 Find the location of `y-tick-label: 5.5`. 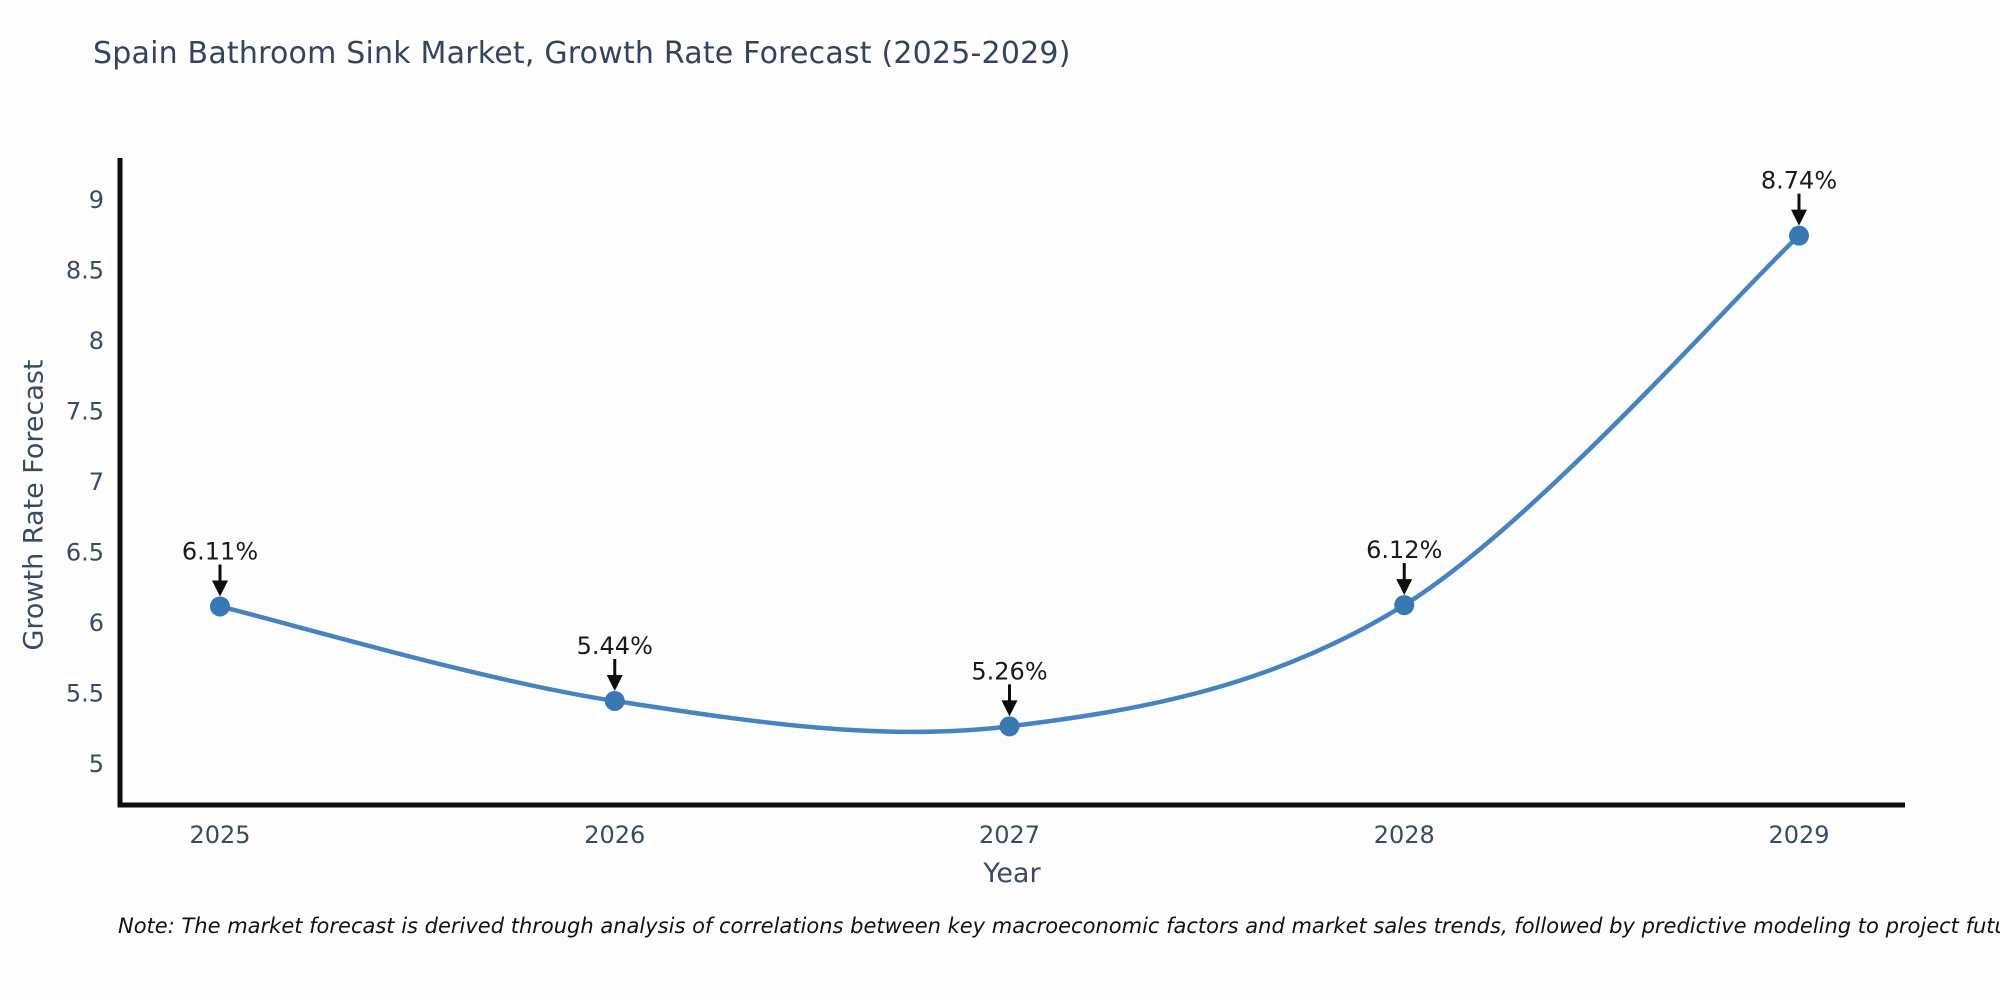

y-tick-label: 5.5 is located at coordinates (85, 694).